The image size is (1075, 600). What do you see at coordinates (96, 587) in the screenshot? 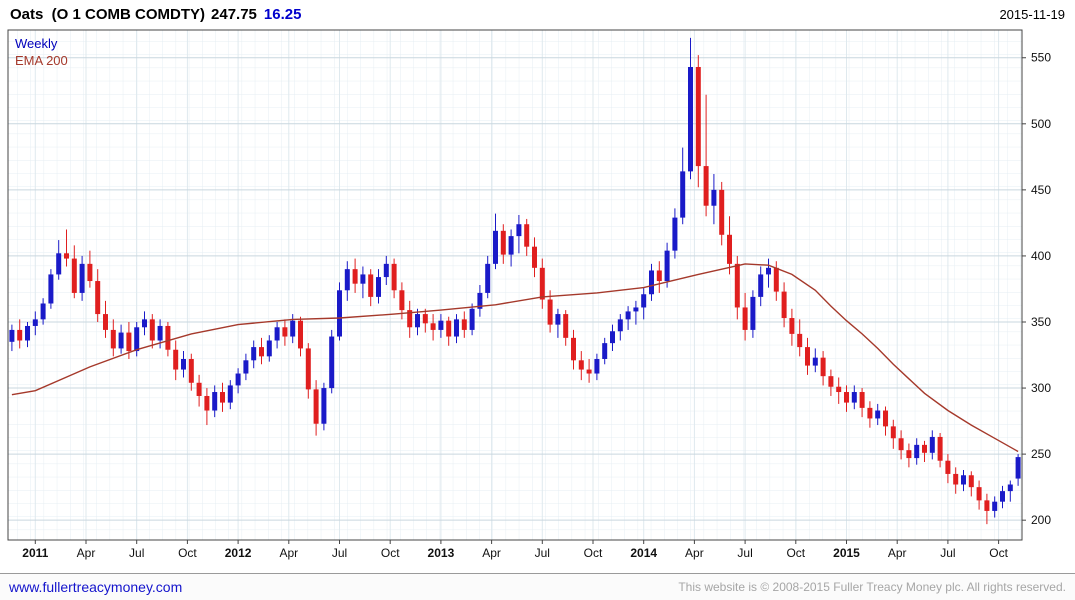
I see `footer-website-link: www.fullertreacymoney.com` at bounding box center [96, 587].